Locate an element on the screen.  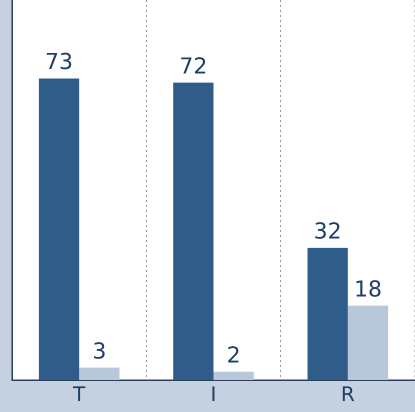
data-label: 3 is located at coordinates (99, 351).